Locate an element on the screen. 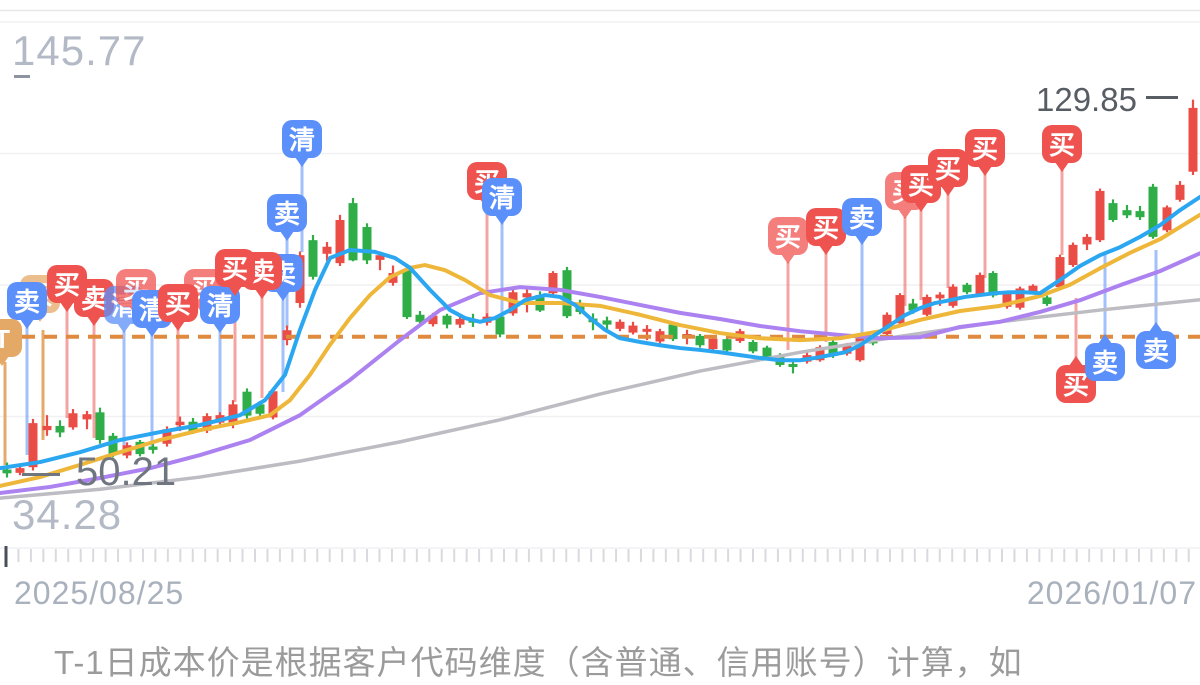  start-price-dash is located at coordinates (41, 474).